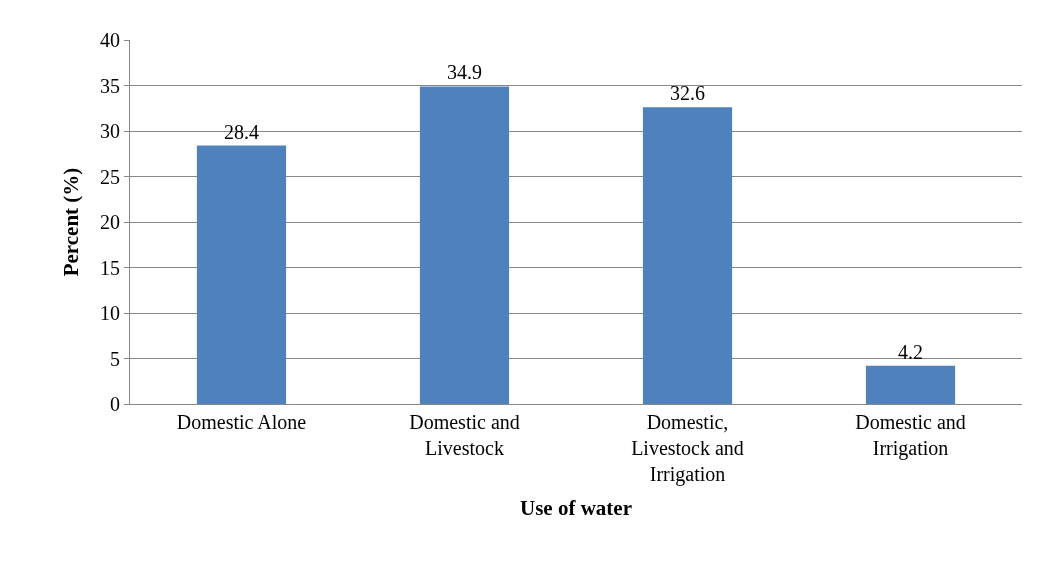  What do you see at coordinates (71, 222) in the screenshot?
I see `y-axis-title: Percent (%)` at bounding box center [71, 222].